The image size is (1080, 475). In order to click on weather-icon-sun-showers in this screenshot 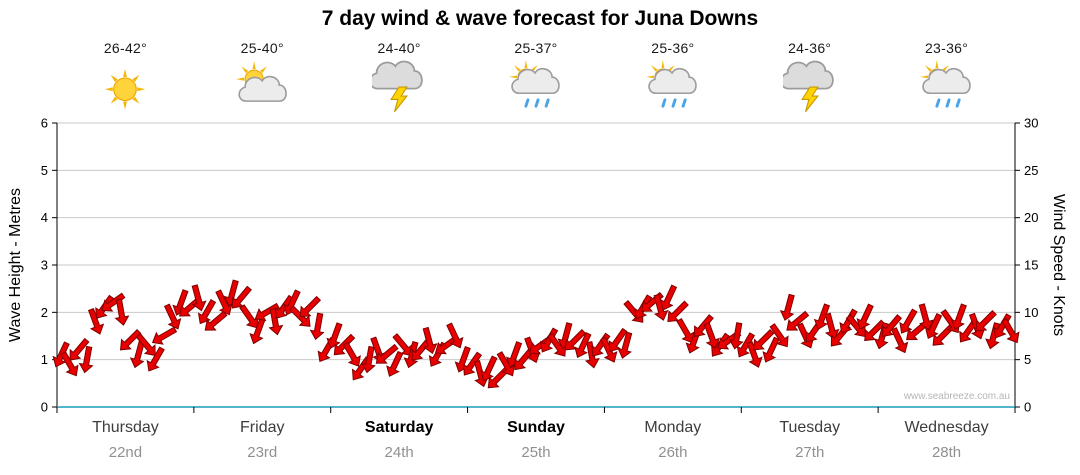, I will do `click(671, 84)`.